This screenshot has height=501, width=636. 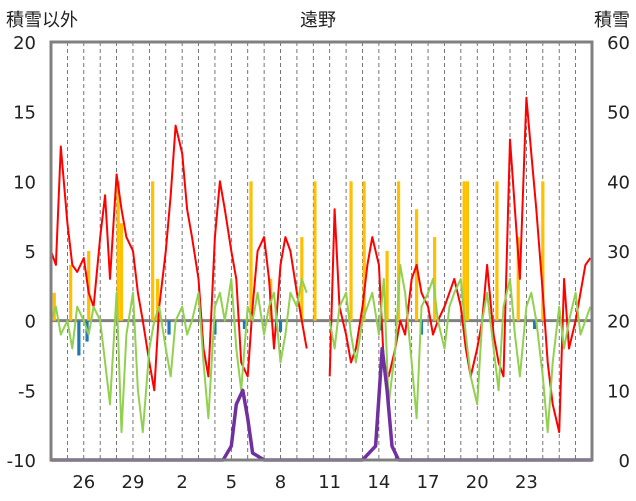 I want to click on x-tick-label: 20, so click(x=477, y=482).